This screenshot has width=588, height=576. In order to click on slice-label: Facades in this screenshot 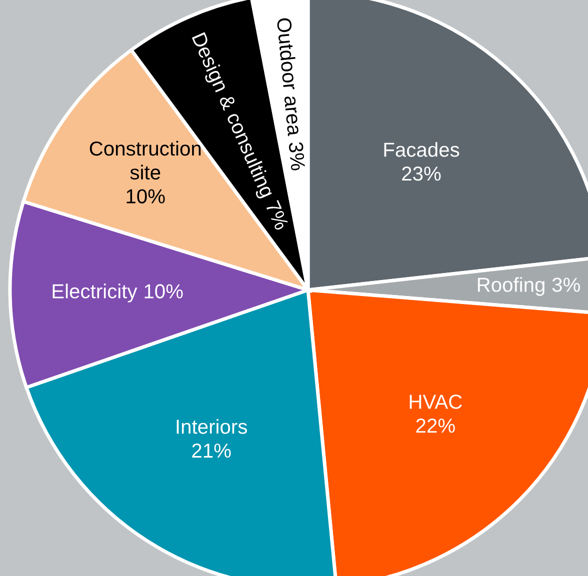, I will do `click(422, 149)`.